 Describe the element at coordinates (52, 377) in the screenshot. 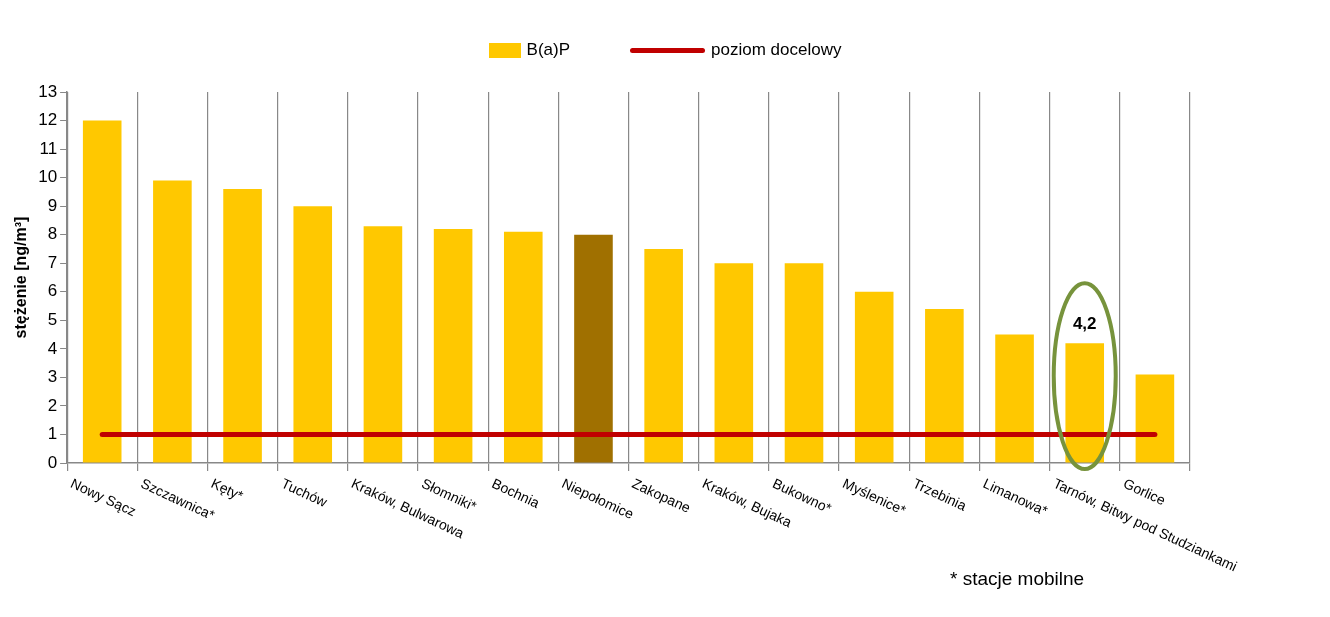

I see `y-tick-label: 3` at that location.